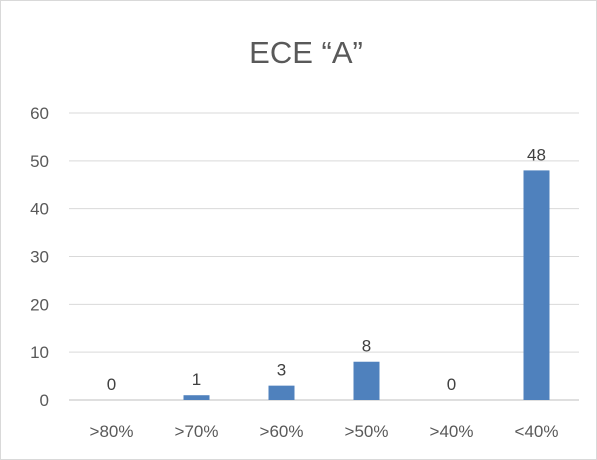 The height and width of the screenshot is (460, 597). What do you see at coordinates (44, 400) in the screenshot?
I see `y-tick-label: 0` at bounding box center [44, 400].